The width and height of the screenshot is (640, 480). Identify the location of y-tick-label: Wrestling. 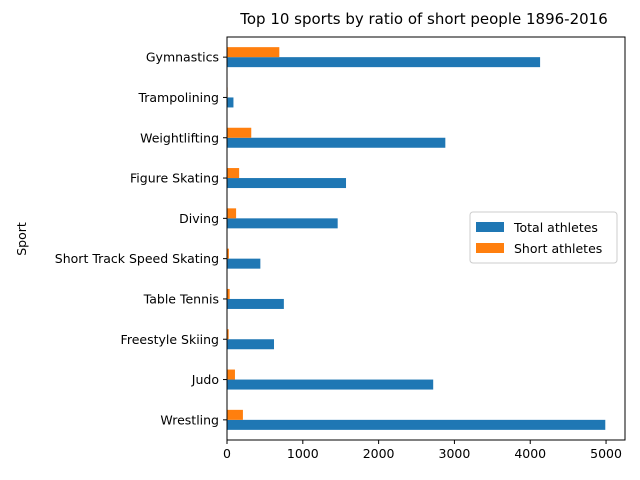
(189, 419).